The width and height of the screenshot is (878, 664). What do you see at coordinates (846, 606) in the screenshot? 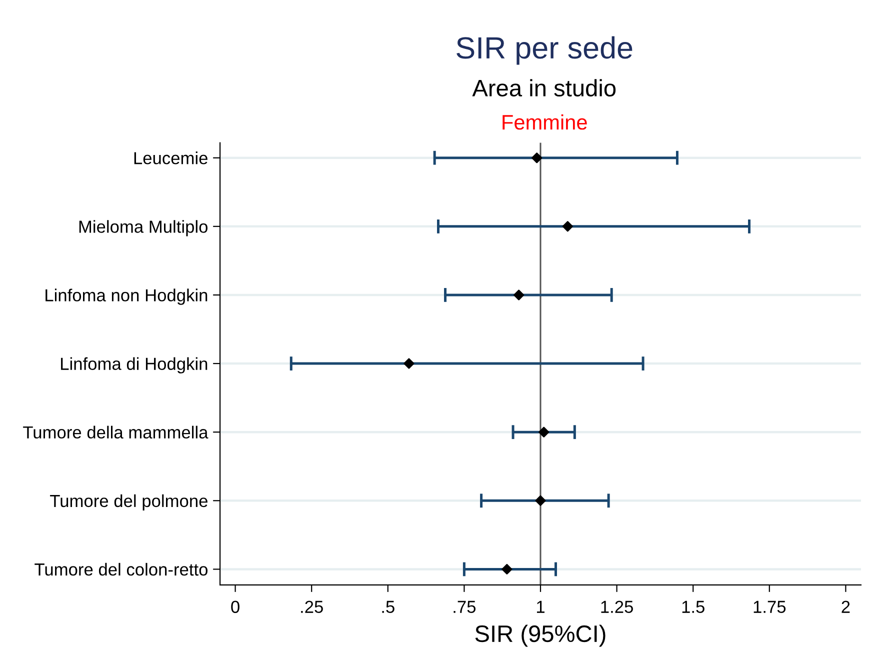
I see `x-tick-label: 2` at bounding box center [846, 606].